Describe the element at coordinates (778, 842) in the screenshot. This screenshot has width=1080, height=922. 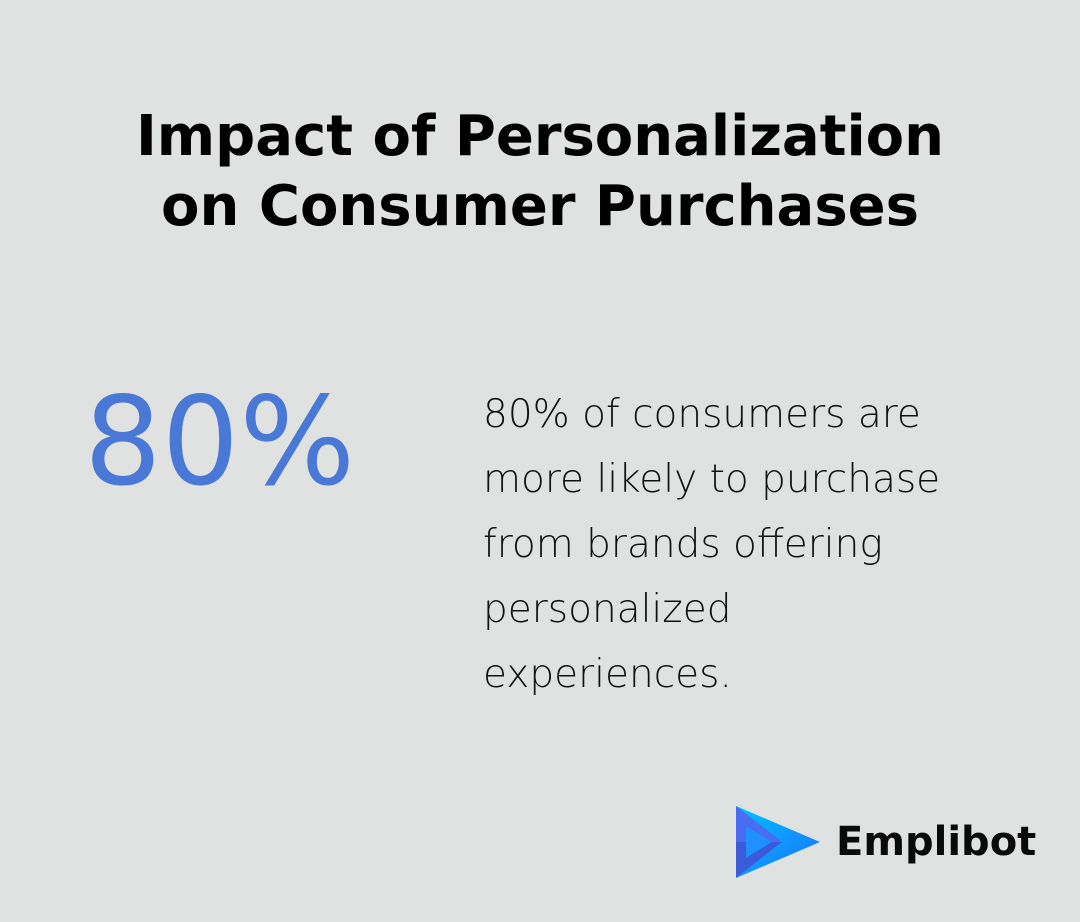
I see `play-arrow-logo-icon` at that location.